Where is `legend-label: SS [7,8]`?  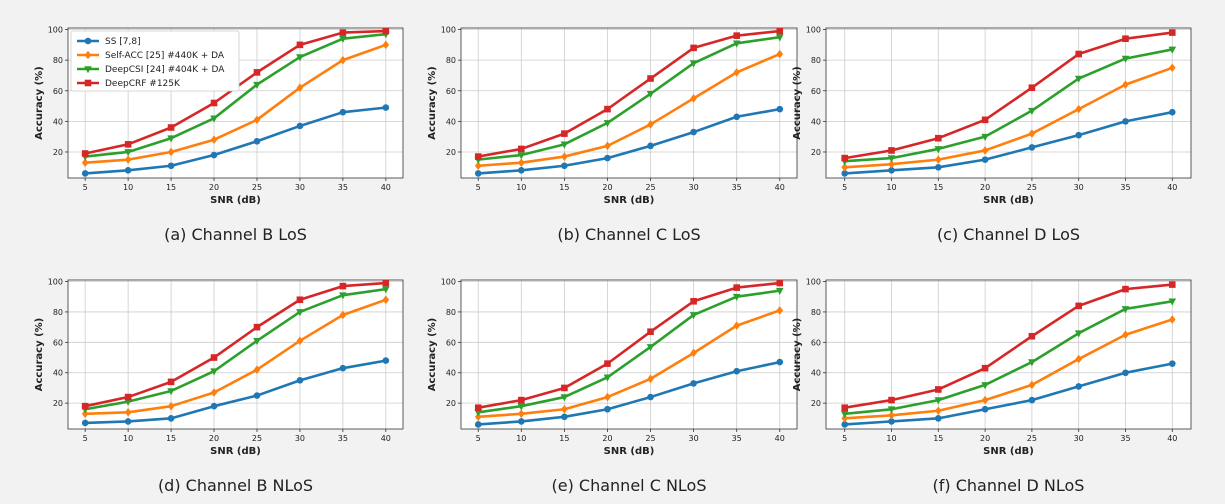 legend-label: SS [7,8] is located at coordinates (123, 42).